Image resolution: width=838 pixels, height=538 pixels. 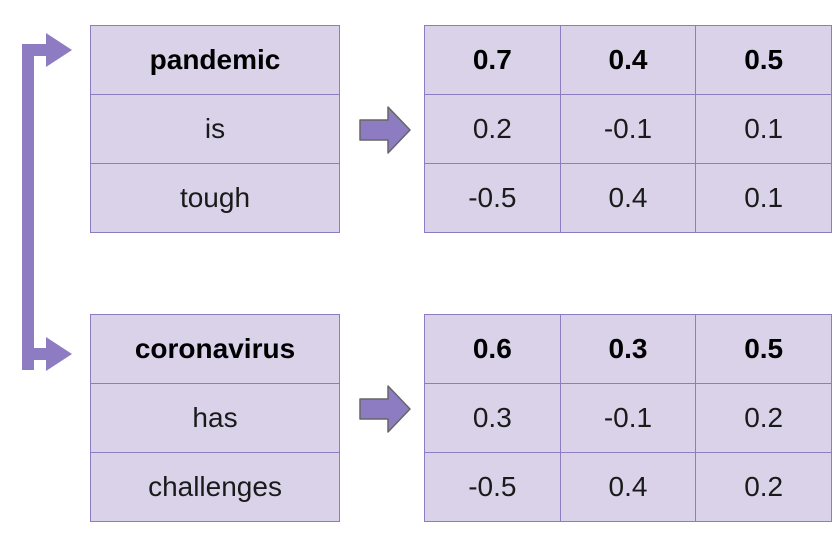 I want to click on bracket-arrow-head-top, so click(x=59, y=50).